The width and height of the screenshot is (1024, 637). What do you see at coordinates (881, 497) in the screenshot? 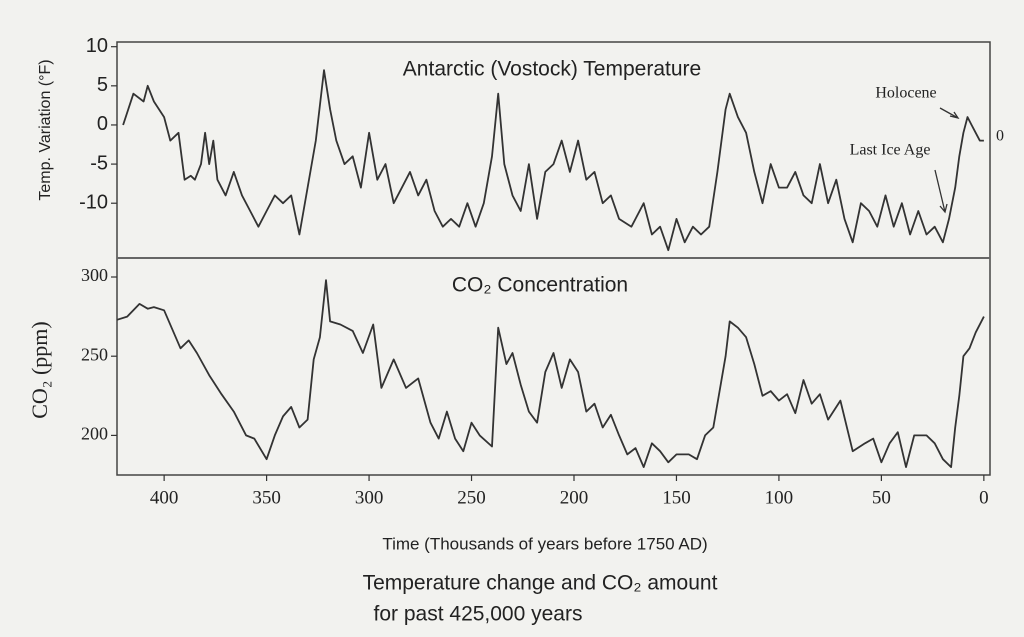
I see `x-tick-label: 50` at bounding box center [881, 497].